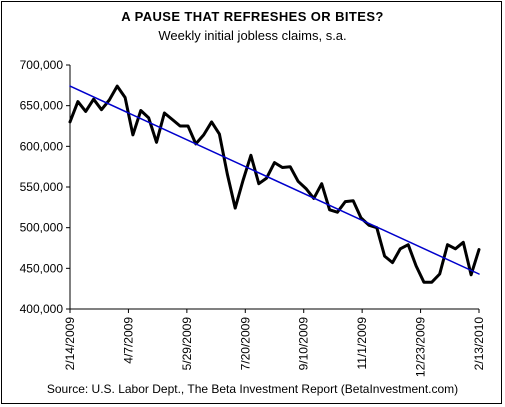  I want to click on y-tick-label: 700,000, so click(42, 65).